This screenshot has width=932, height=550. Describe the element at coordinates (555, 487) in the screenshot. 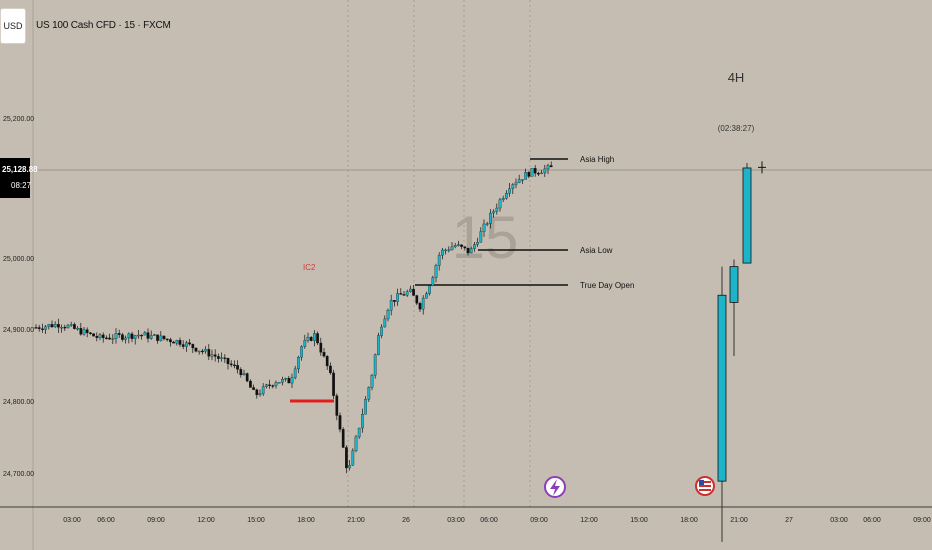

I see `lightning-event-icon` at that location.